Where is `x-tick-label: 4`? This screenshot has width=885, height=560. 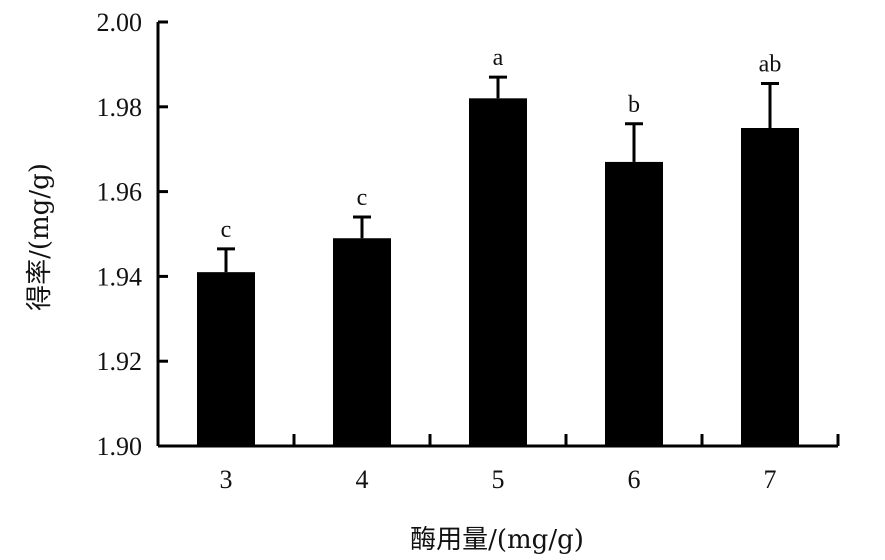
x-tick-label: 4 is located at coordinates (362, 479).